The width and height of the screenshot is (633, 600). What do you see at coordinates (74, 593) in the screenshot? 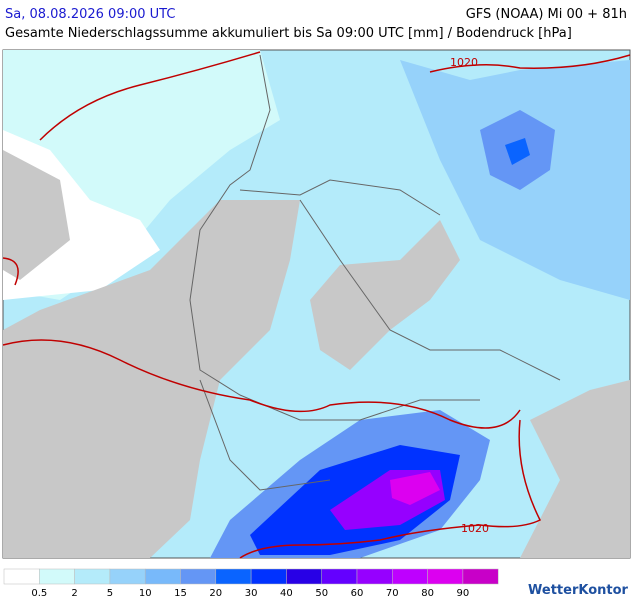
I see `legend-label: 2` at bounding box center [74, 593].